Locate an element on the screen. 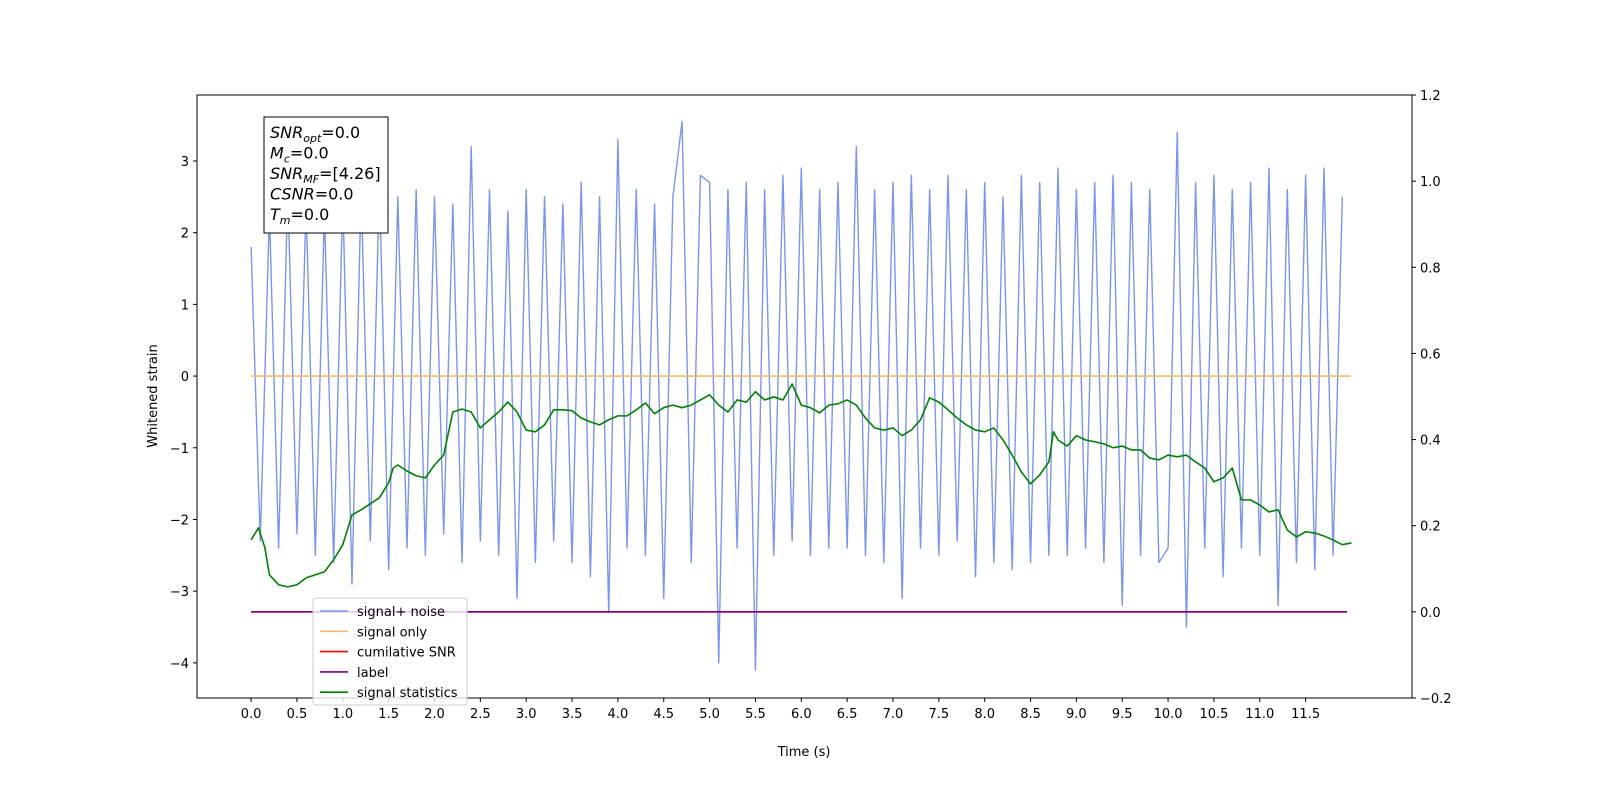 The height and width of the screenshot is (800, 1600). x-tick-label: 0.5 is located at coordinates (297, 714).